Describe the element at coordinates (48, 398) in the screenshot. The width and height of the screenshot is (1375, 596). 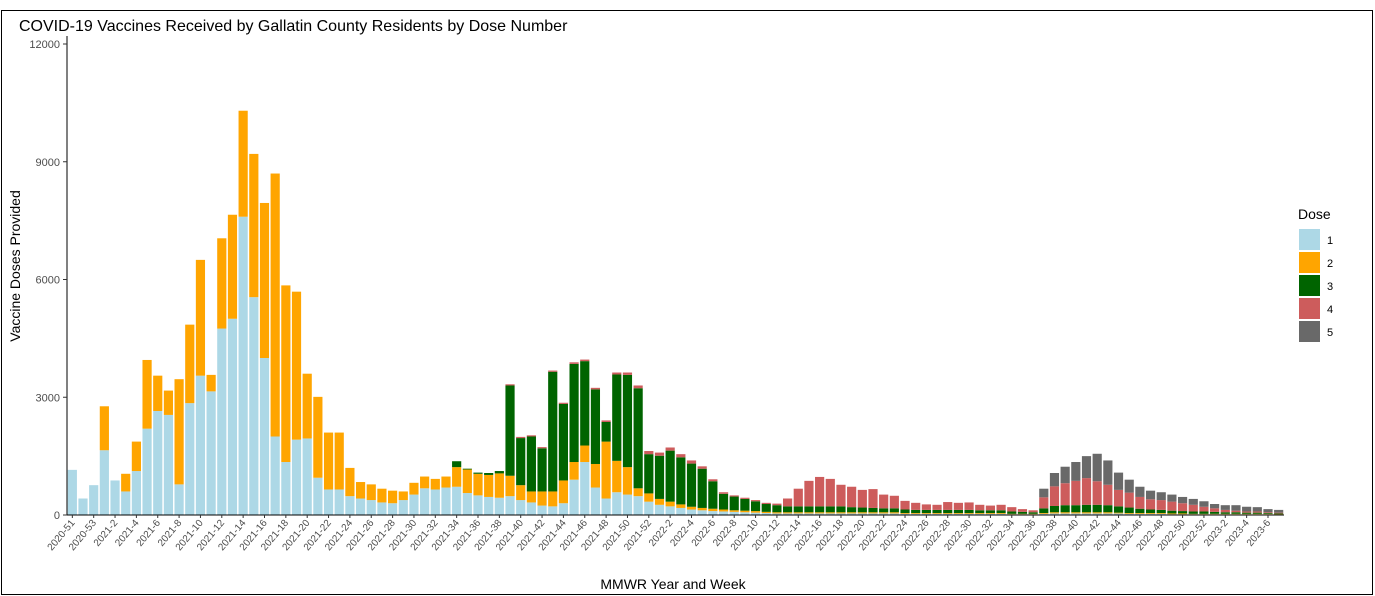
I see `y-tick-label: 3000` at that location.